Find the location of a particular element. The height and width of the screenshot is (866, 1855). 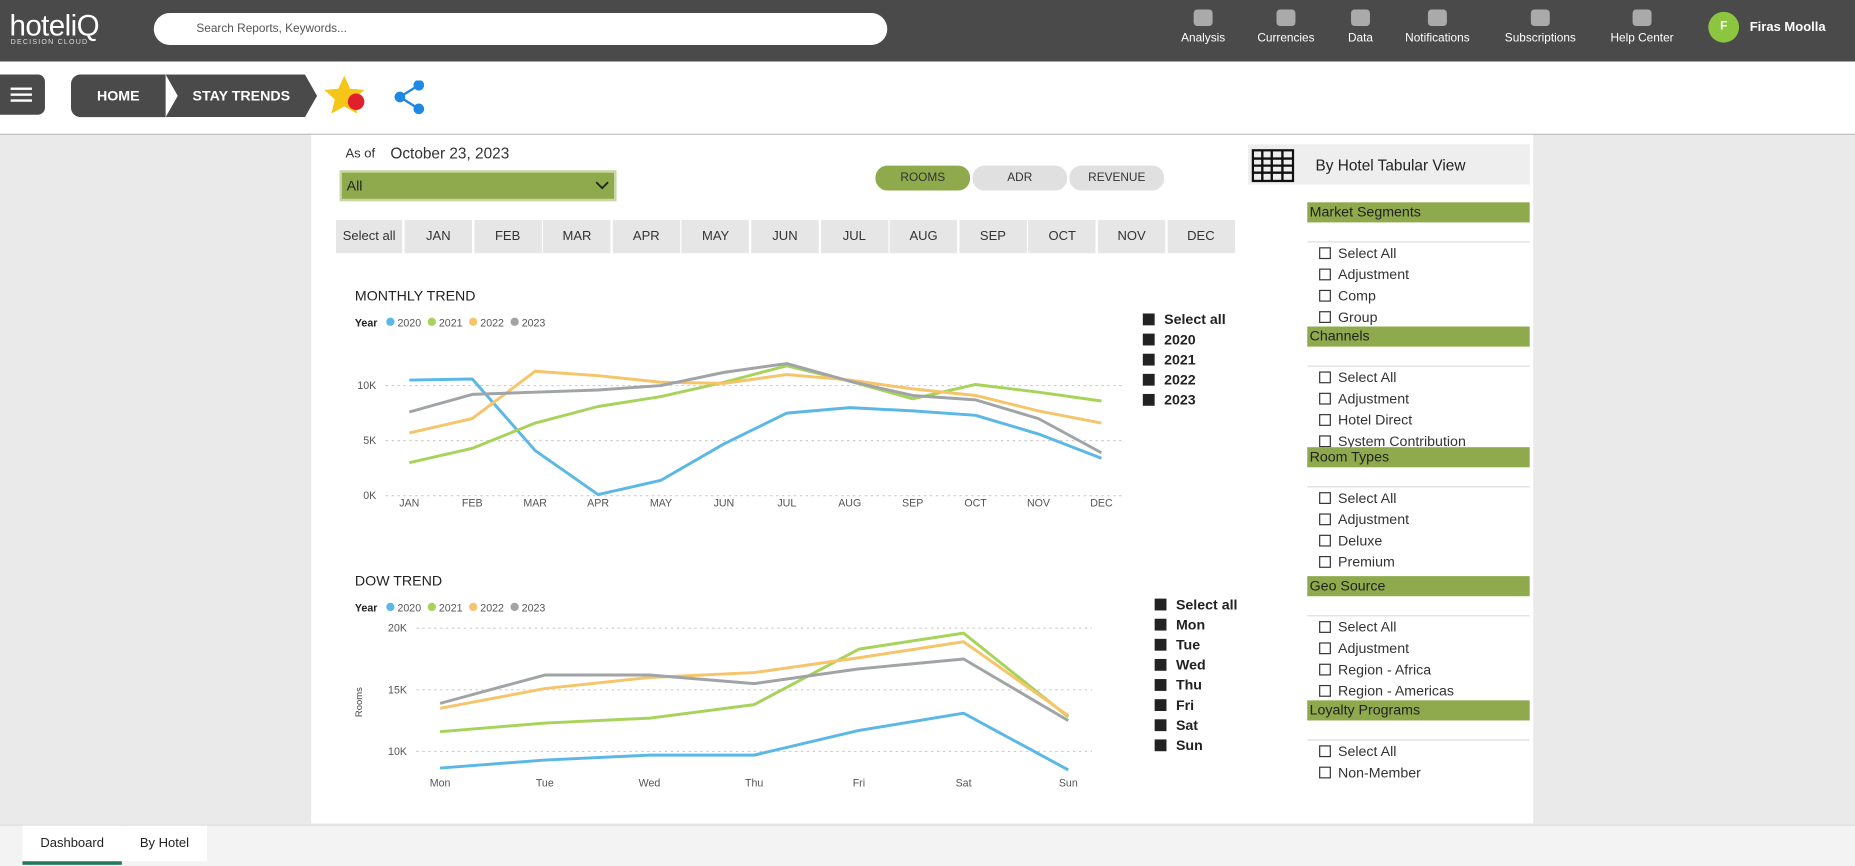

x-tick-label: Sat is located at coordinates (964, 784).